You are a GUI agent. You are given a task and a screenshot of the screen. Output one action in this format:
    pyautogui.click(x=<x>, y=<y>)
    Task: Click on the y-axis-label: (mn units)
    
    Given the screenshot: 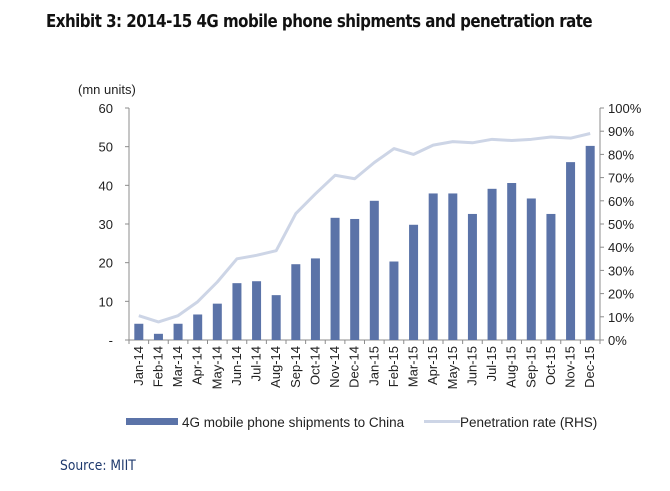 What is the action you would take?
    pyautogui.click(x=107, y=89)
    